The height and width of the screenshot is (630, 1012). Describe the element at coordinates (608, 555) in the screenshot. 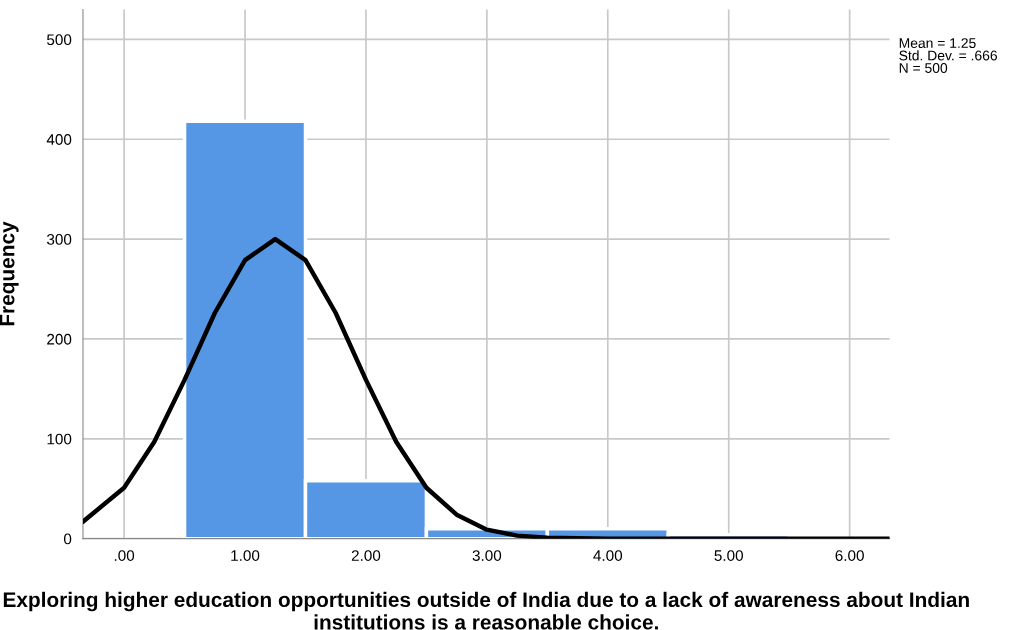

I see `x-tick-label: 4.00` at that location.